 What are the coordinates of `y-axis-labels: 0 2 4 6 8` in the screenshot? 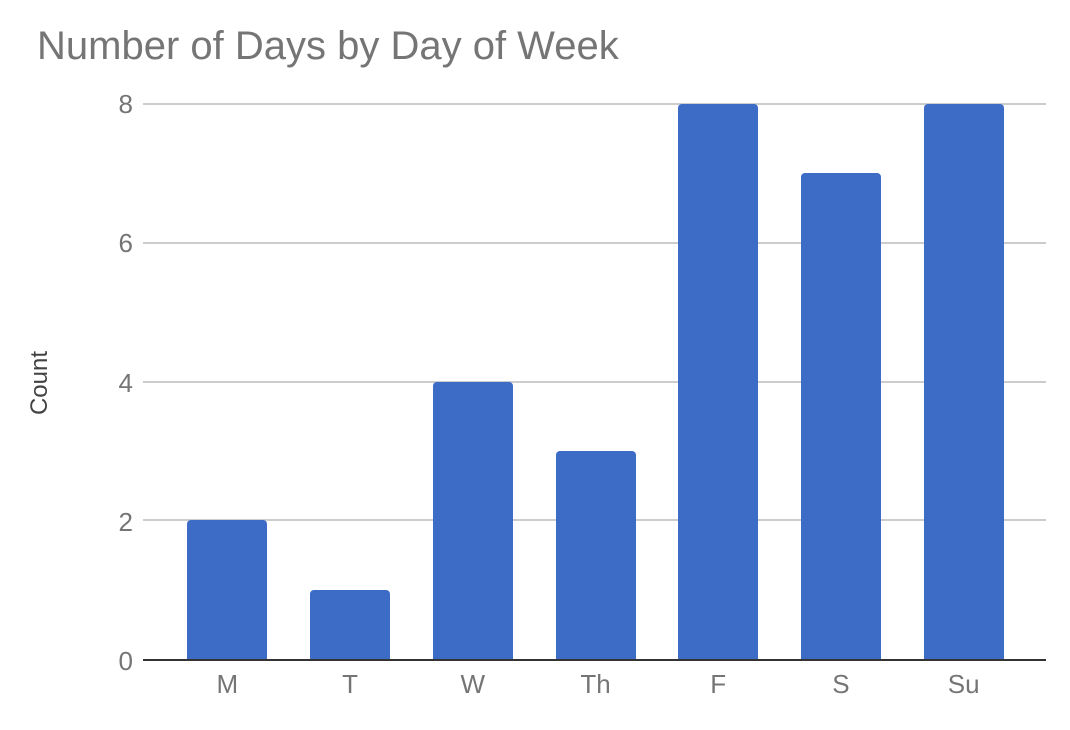 It's located at (66, 382).